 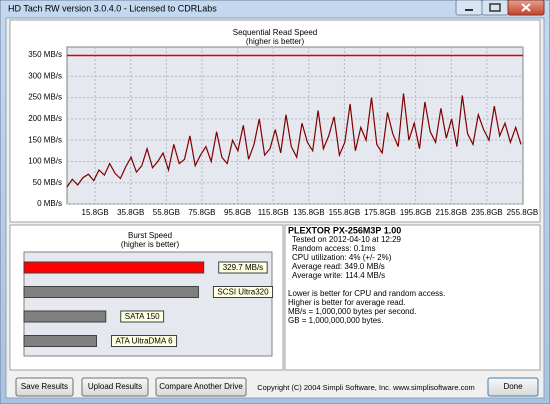 I want to click on bar-category-label: ATA UltraDMA 6, so click(x=144, y=341).